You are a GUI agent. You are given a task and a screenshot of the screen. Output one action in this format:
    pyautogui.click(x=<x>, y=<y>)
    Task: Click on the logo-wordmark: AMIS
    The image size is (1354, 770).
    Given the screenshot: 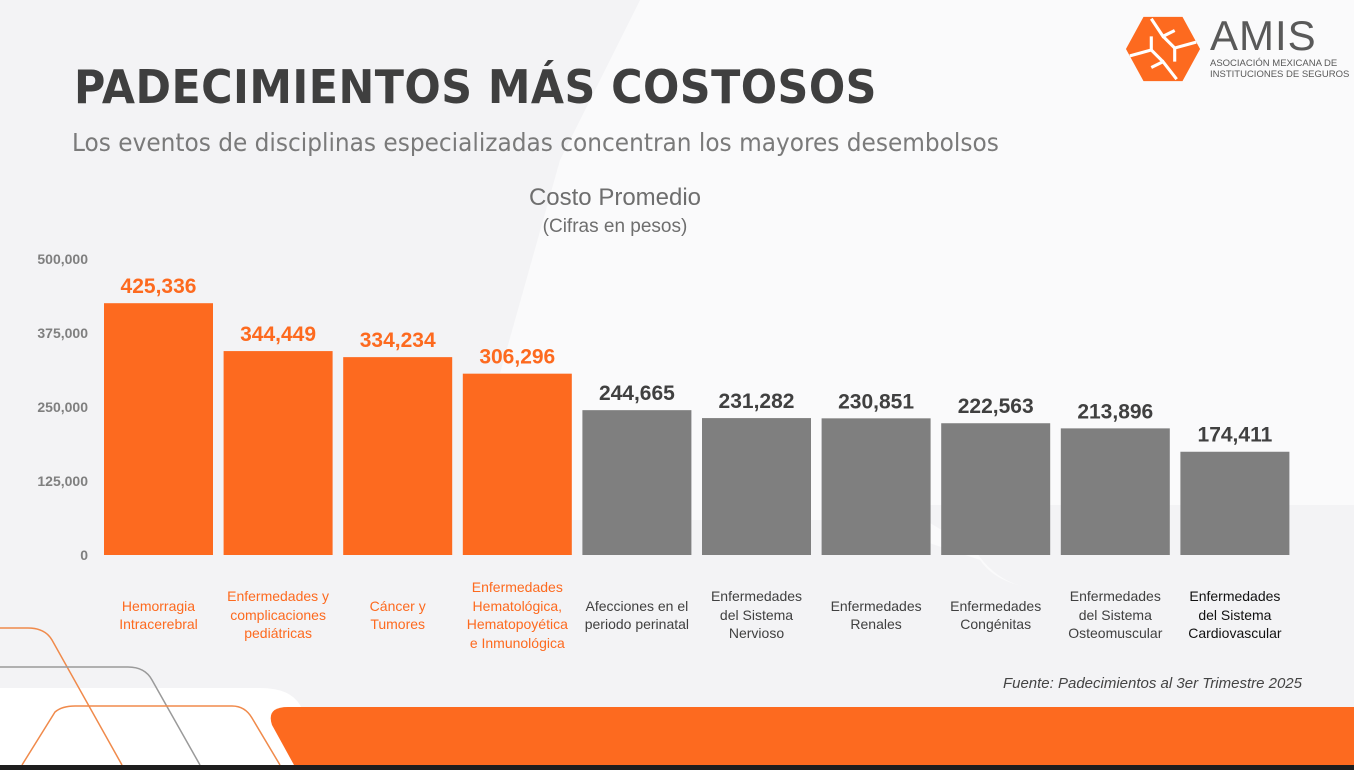 What is the action you would take?
    pyautogui.click(x=1263, y=35)
    